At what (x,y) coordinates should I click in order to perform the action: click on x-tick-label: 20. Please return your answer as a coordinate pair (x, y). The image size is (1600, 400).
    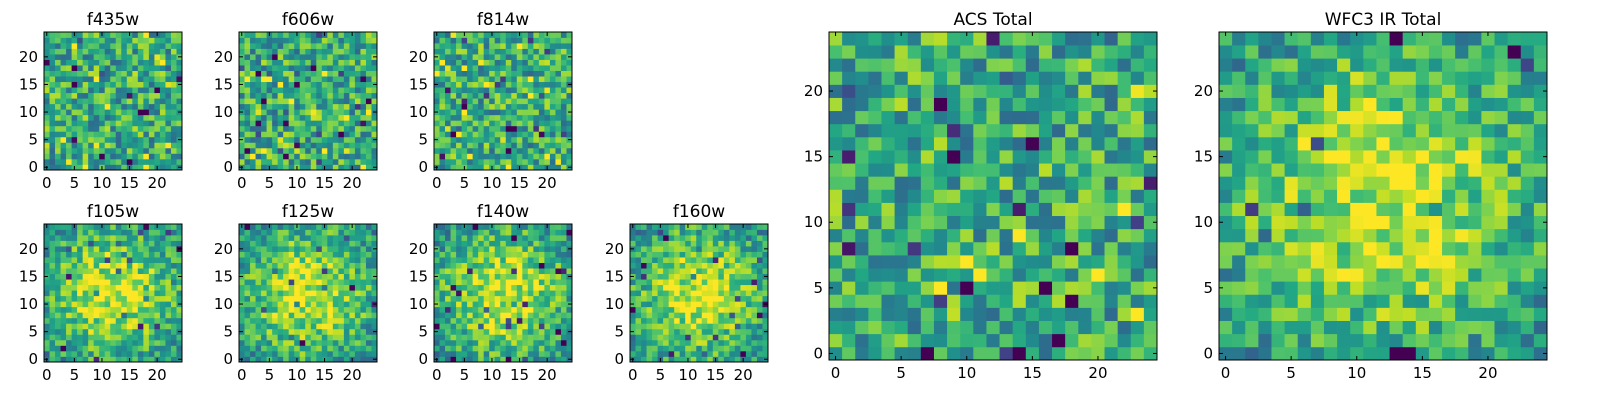
    Looking at the image, I should click on (157, 183).